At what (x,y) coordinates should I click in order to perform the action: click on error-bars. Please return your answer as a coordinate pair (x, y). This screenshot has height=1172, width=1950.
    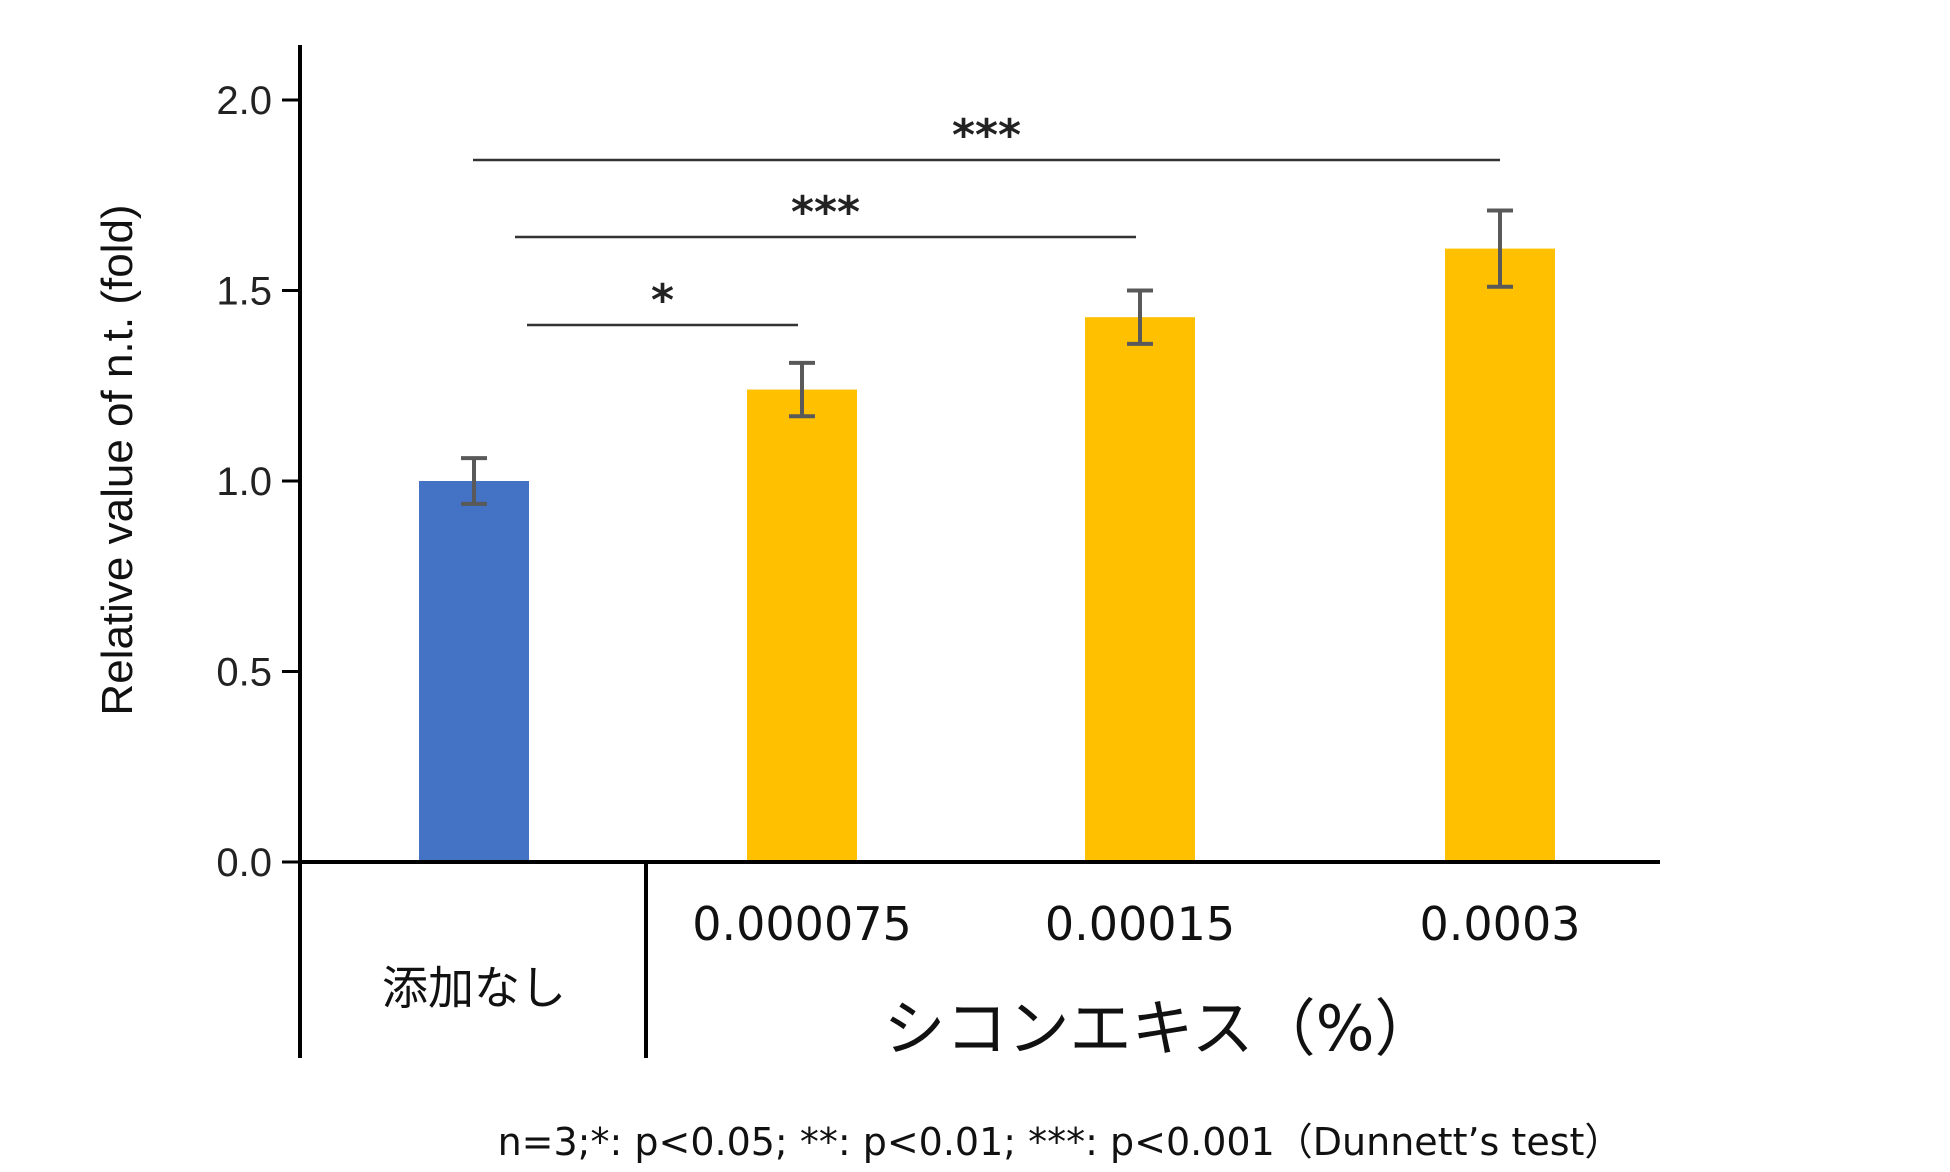
    Looking at the image, I should click on (987, 357).